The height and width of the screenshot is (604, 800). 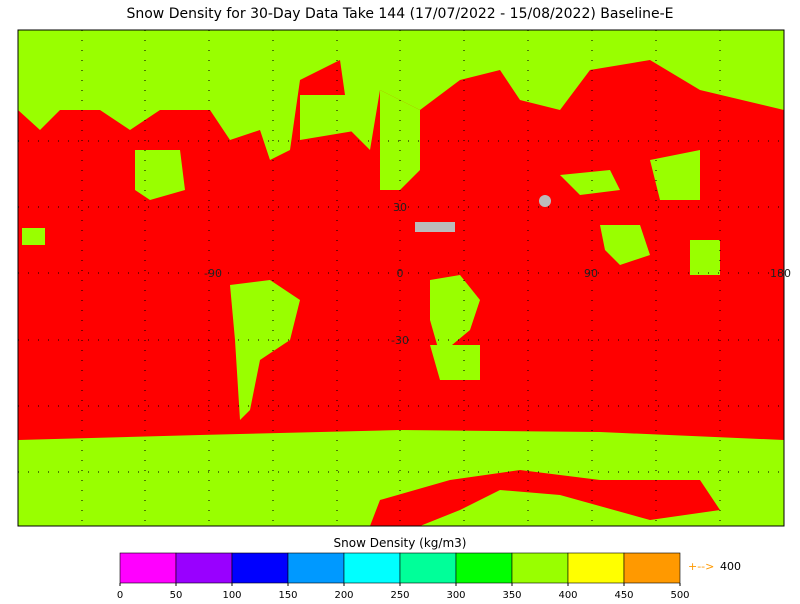 What do you see at coordinates (176, 595) in the screenshot?
I see `colorbar-tick-label: 50` at bounding box center [176, 595].